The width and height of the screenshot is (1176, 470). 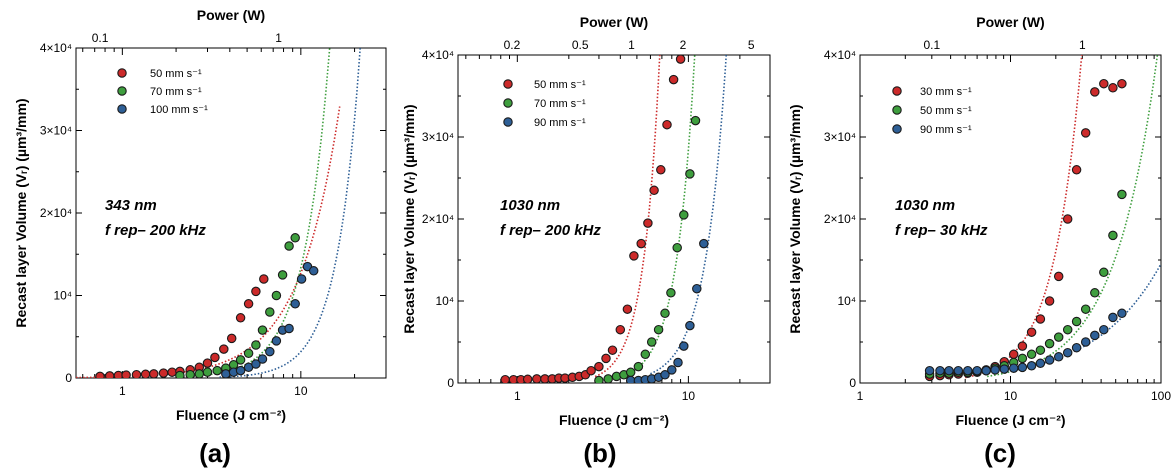 I want to click on x-tick-label: 1, so click(x=860, y=396).